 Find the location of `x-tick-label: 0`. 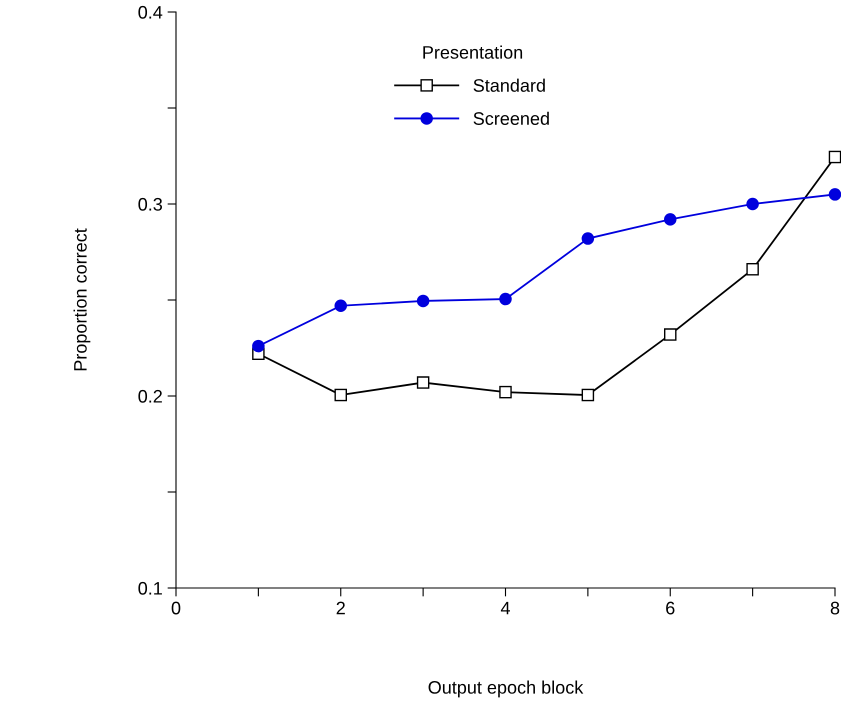

x-tick-label: 0 is located at coordinates (176, 608).